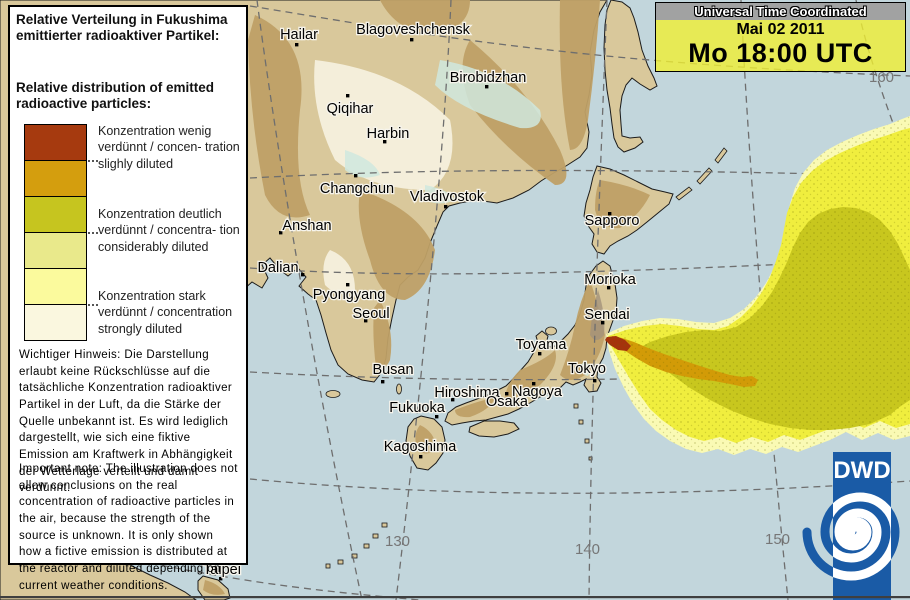 Image resolution: width=910 pixels, height=600 pixels. I want to click on city-label: Busan, so click(392, 370).